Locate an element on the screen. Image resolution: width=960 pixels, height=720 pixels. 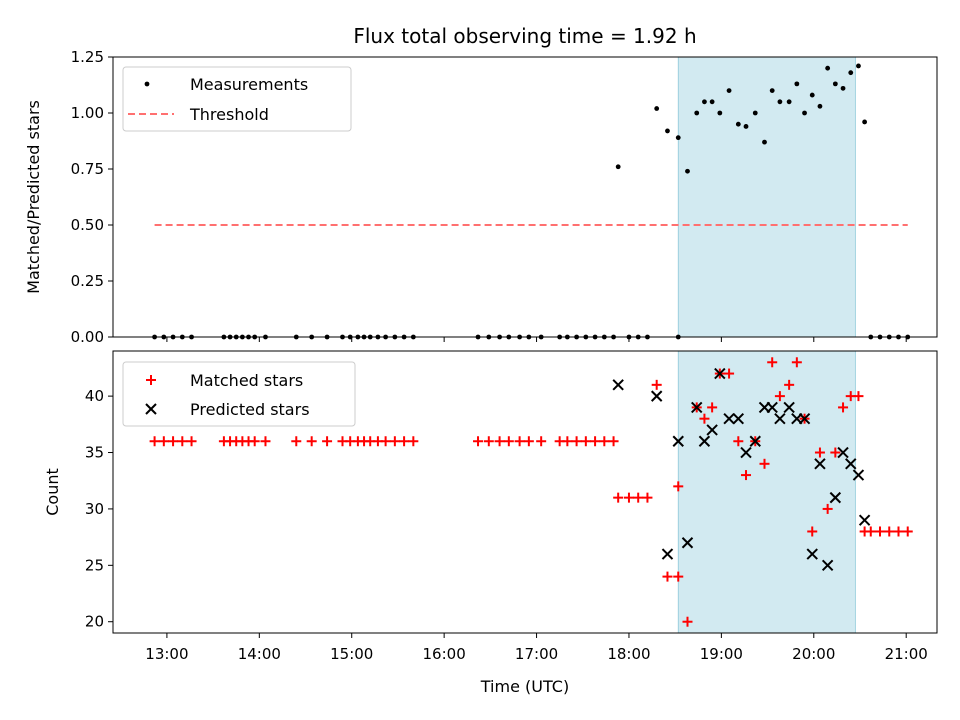
bottom-legend: Matched stars Predicted stars is located at coordinates (239, 394).